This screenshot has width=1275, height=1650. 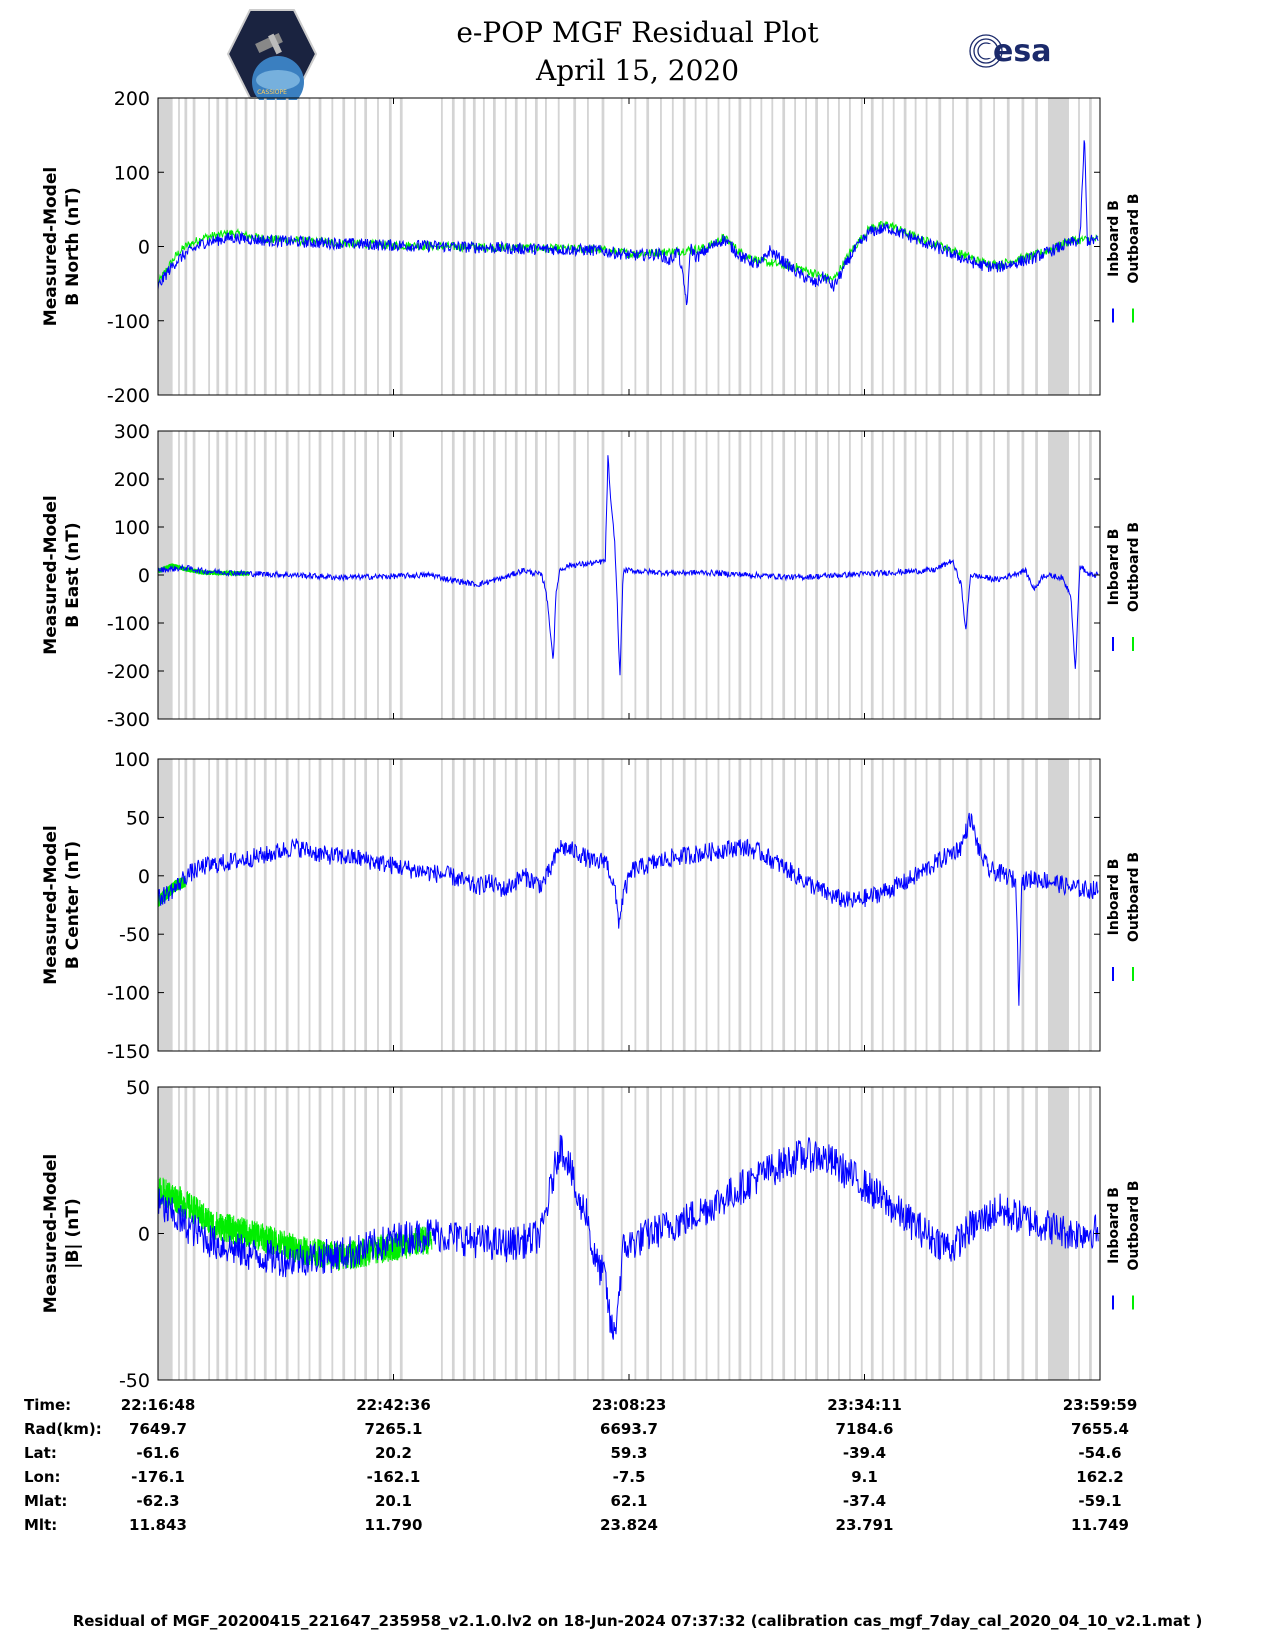 I want to click on y-tick-label: 200, so click(x=132, y=99).